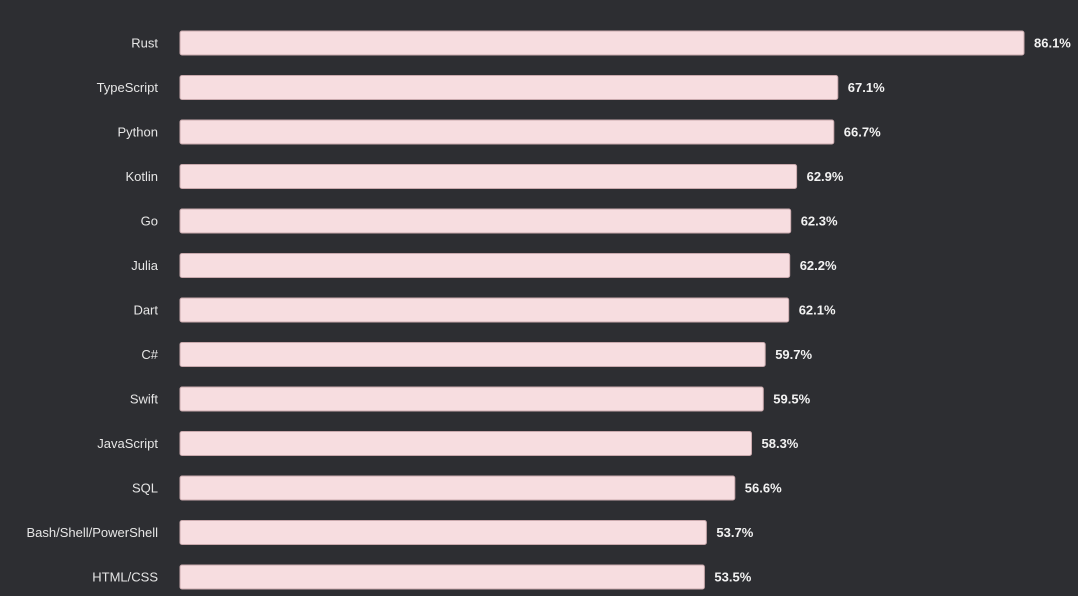 The width and height of the screenshot is (1078, 596). I want to click on category-label: Kotlin, so click(141, 176).